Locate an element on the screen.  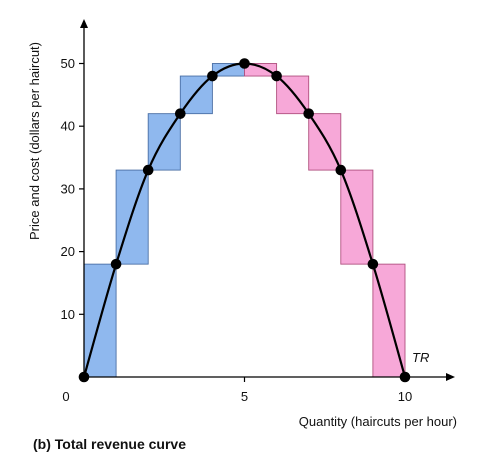
x-tick-label: 5 is located at coordinates (244, 396).